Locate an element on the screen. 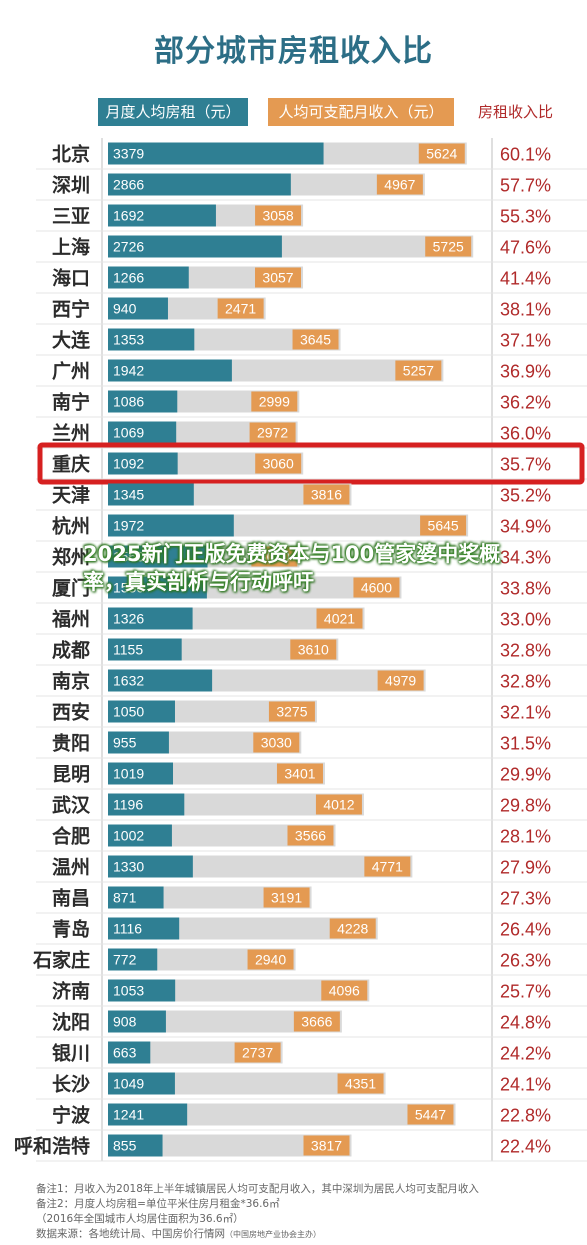 This screenshot has height=1245, width=587. income-value-label: 2471 is located at coordinates (240, 309).